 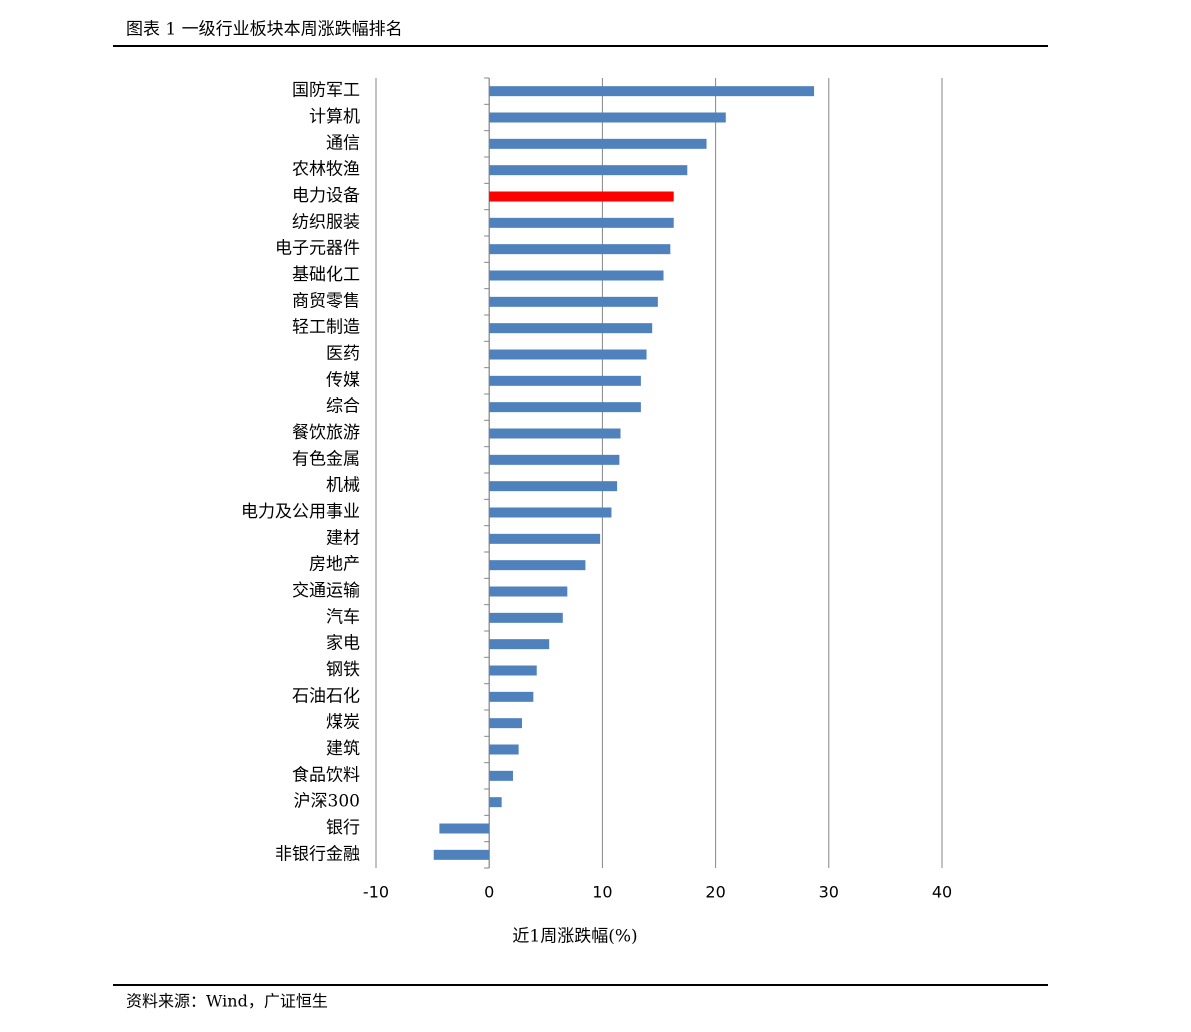 I want to click on y-tick-label: 有色金属, so click(x=326, y=459).